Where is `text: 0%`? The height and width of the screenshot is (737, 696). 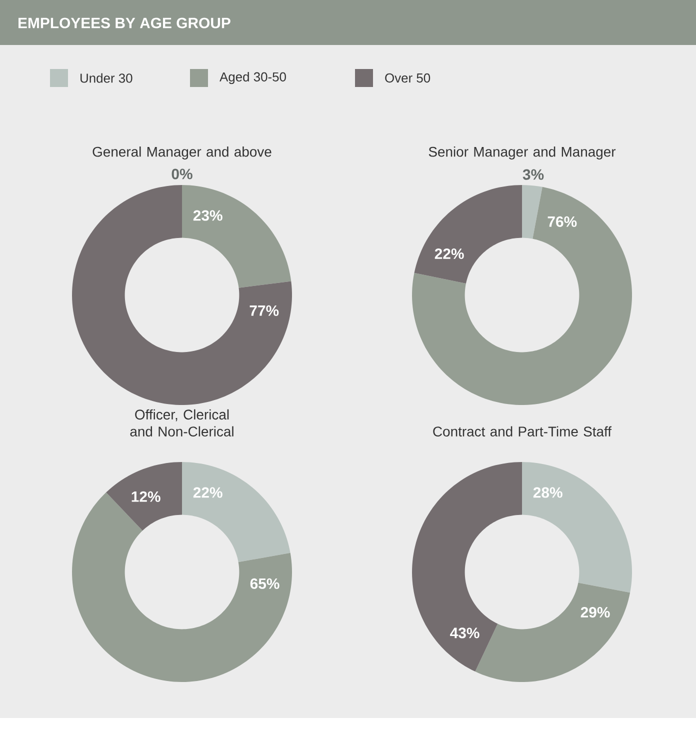 text: 0% is located at coordinates (182, 174).